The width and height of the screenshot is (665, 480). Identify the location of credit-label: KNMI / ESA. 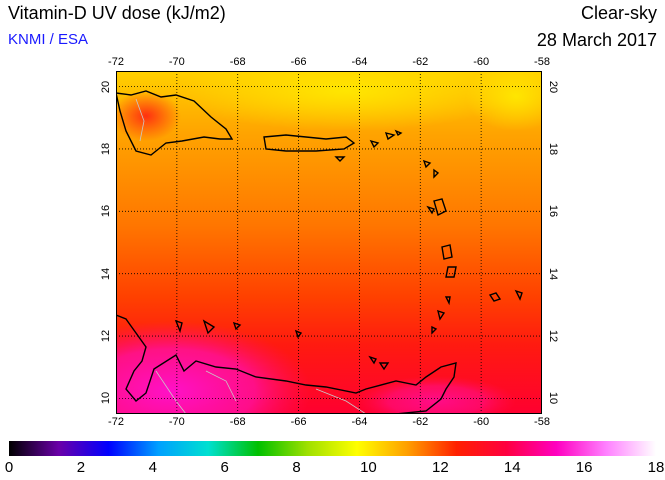
(48, 39).